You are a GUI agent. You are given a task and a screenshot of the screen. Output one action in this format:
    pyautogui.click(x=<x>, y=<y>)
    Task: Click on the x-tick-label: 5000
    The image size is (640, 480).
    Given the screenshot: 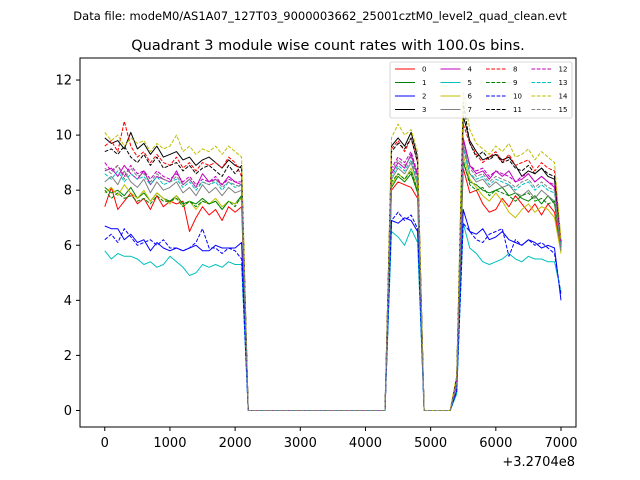 What is the action you would take?
    pyautogui.click(x=430, y=443)
    